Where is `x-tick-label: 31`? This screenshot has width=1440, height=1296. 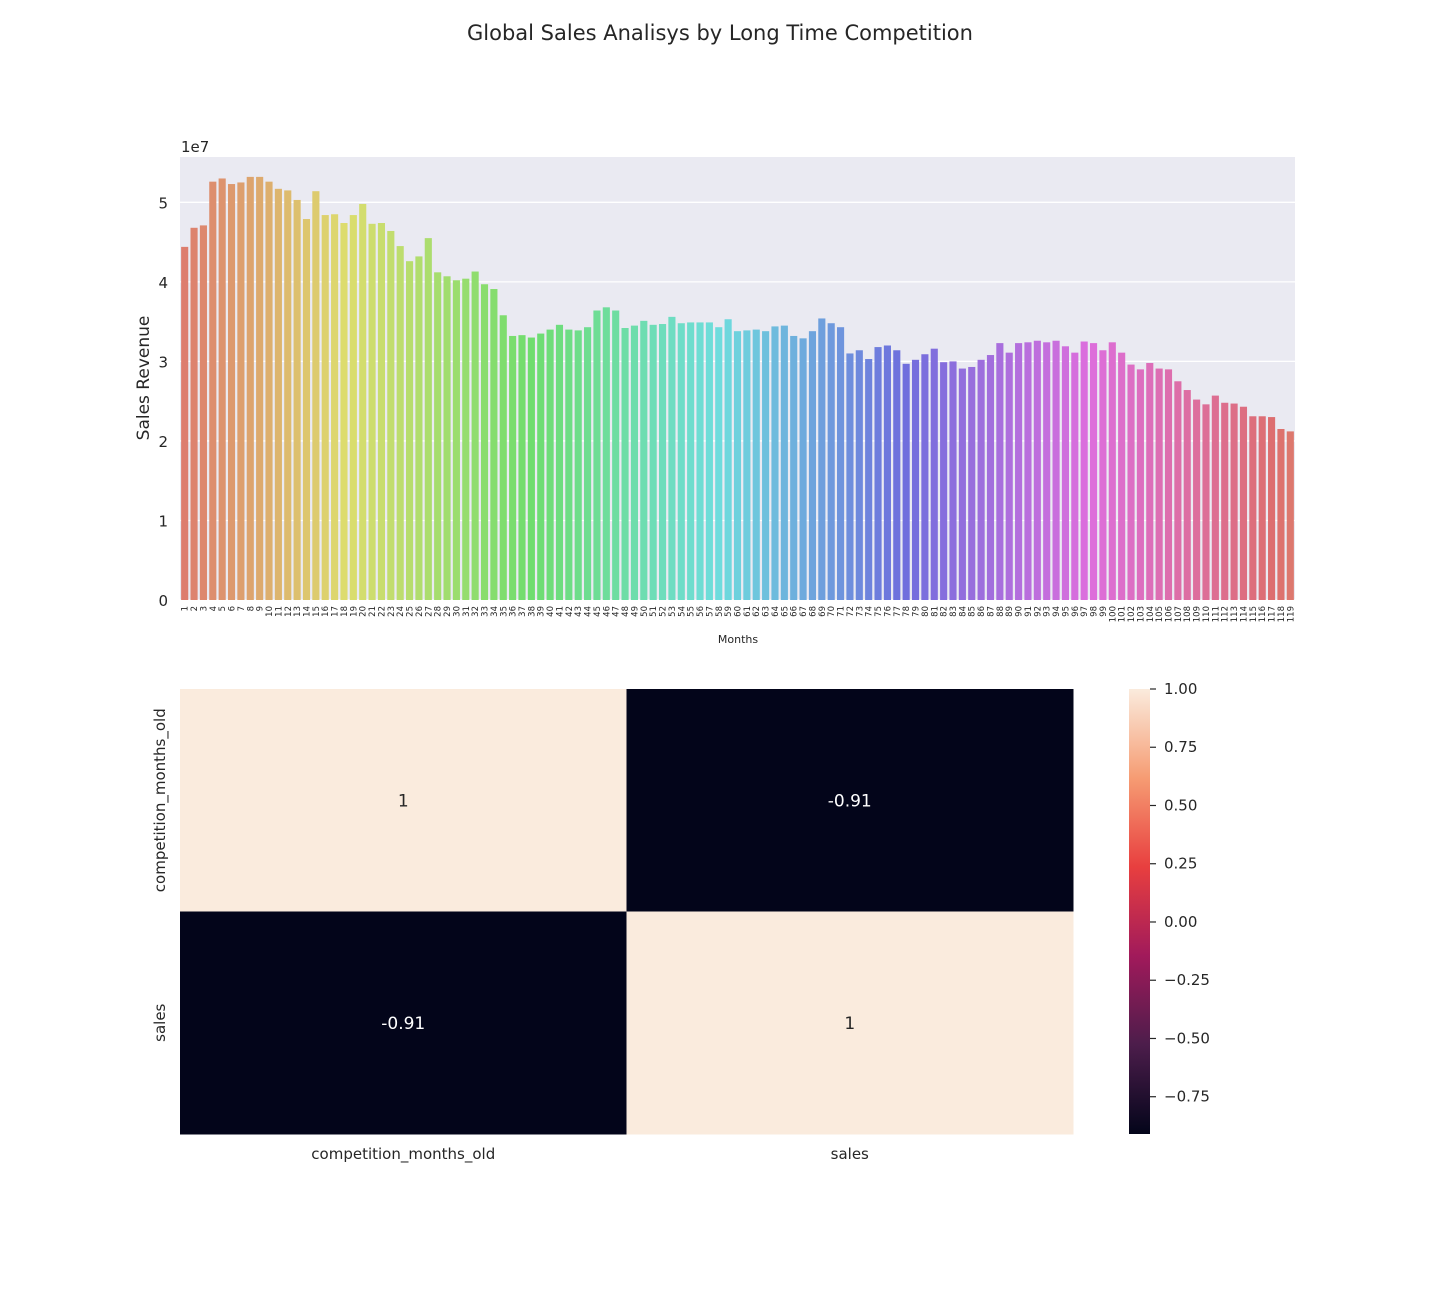 x-tick-label: 31 is located at coordinates (467, 611).